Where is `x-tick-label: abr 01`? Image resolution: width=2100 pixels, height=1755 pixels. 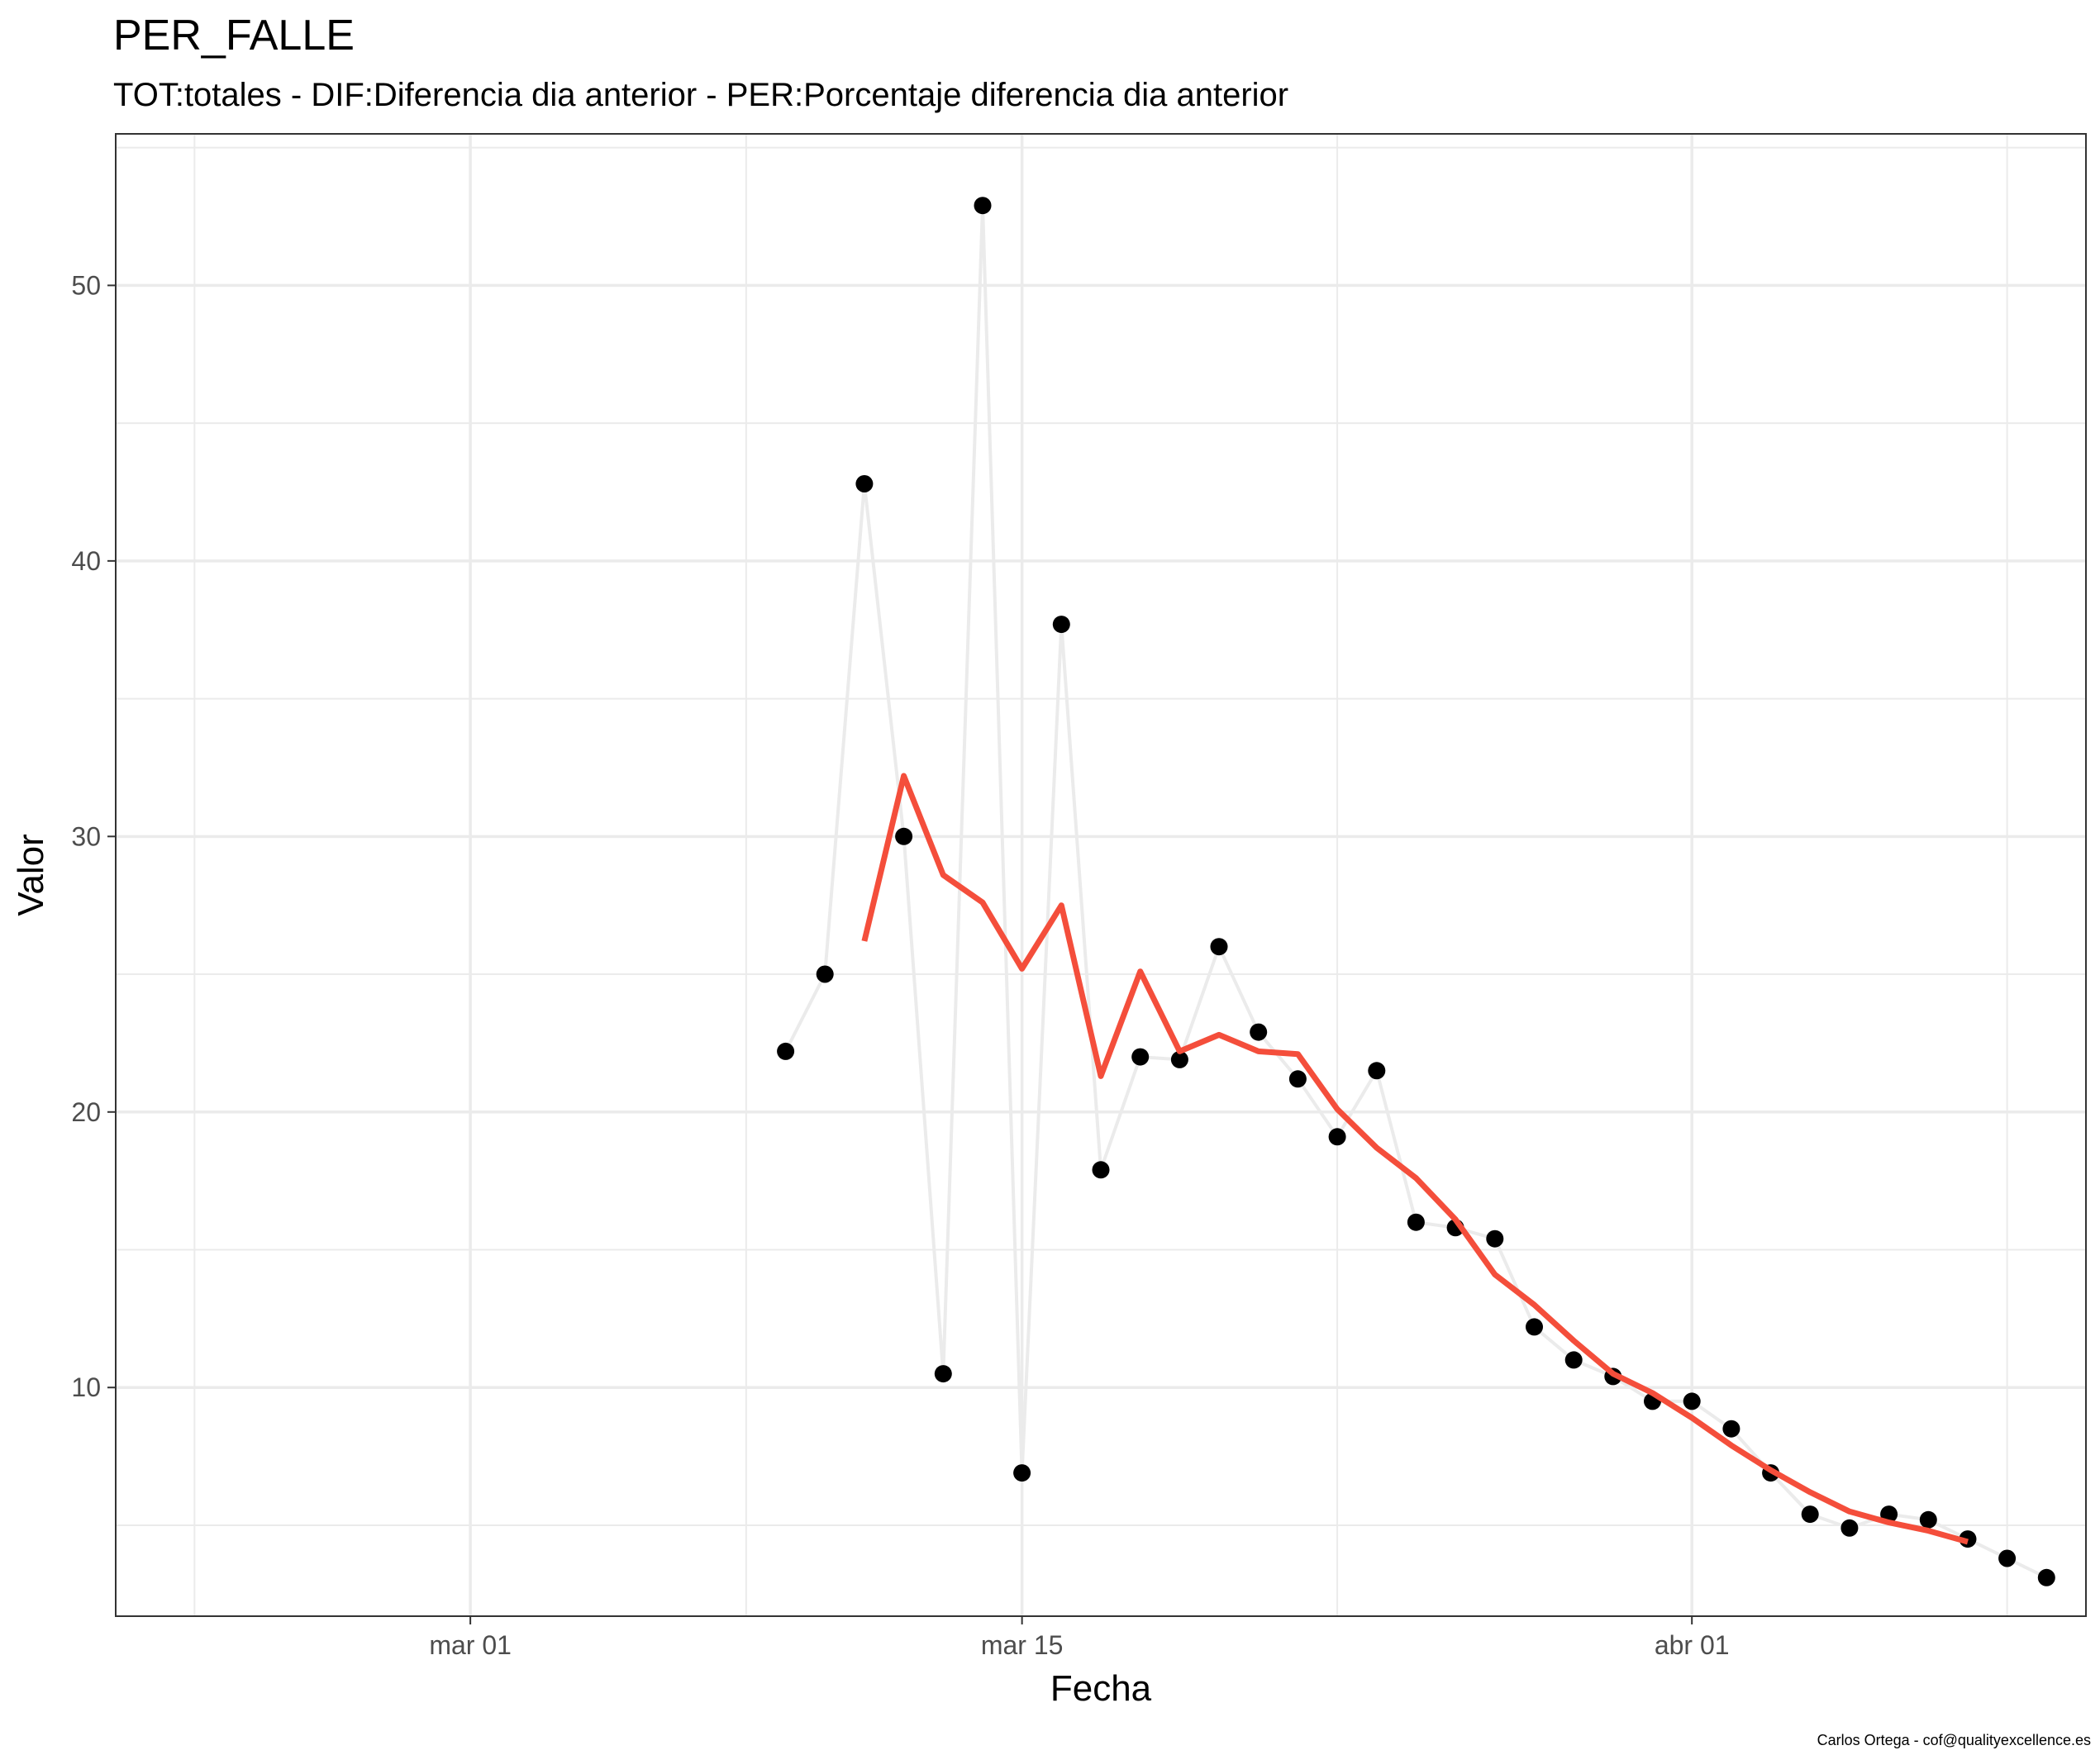 x-tick-label: abr 01 is located at coordinates (1692, 1645).